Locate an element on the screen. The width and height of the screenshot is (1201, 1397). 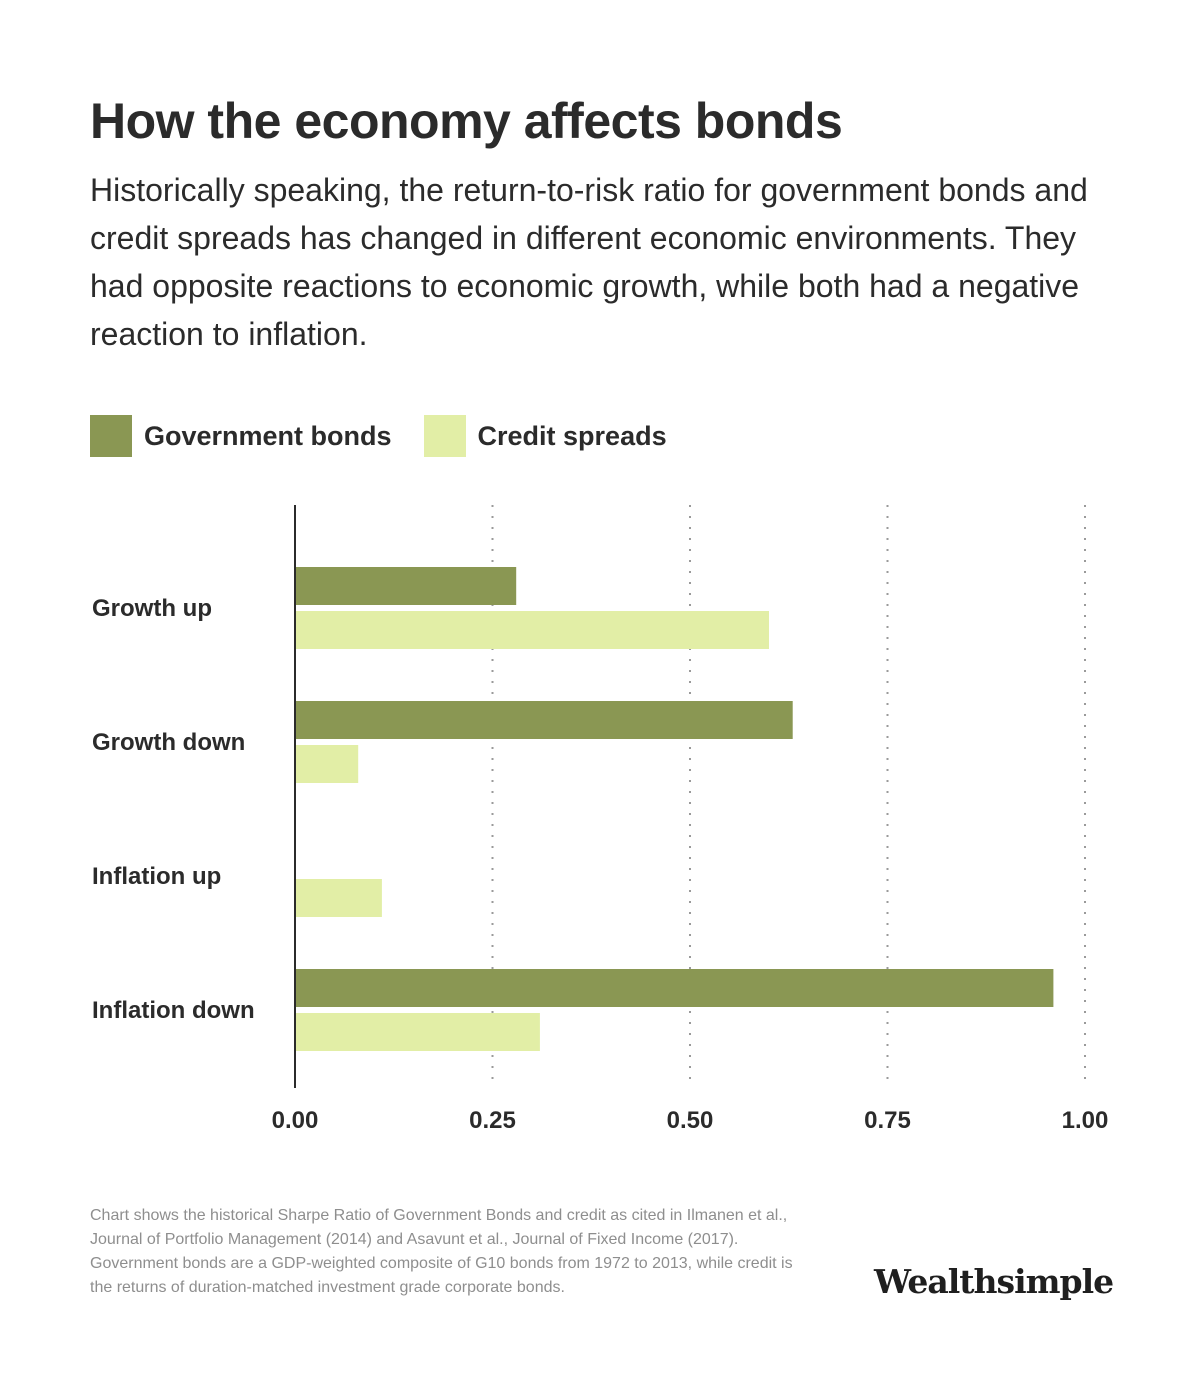
x-tick-label-0: 0.00 is located at coordinates (295, 1120).